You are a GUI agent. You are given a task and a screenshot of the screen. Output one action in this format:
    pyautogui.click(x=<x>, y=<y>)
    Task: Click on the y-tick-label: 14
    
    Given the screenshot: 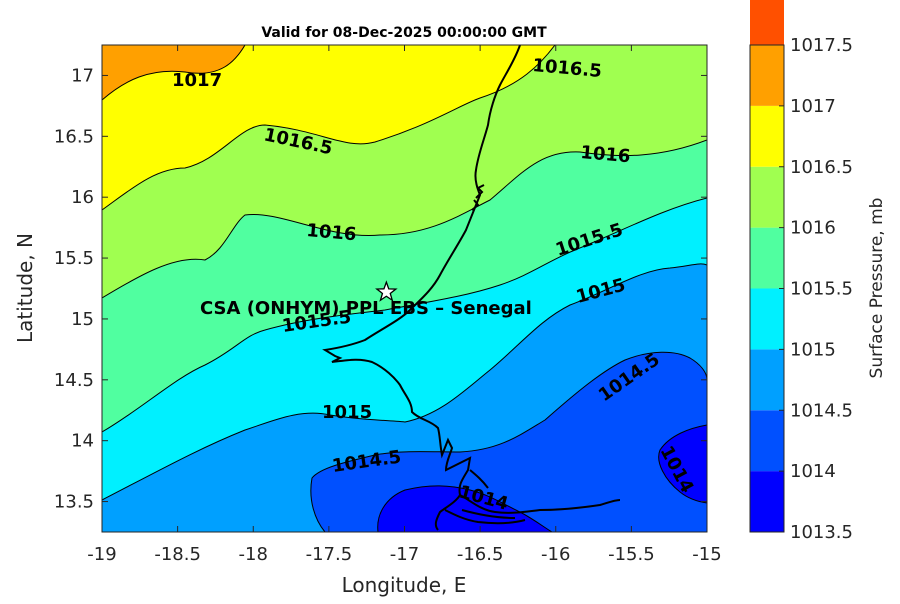 What is the action you would take?
    pyautogui.click(x=82, y=441)
    